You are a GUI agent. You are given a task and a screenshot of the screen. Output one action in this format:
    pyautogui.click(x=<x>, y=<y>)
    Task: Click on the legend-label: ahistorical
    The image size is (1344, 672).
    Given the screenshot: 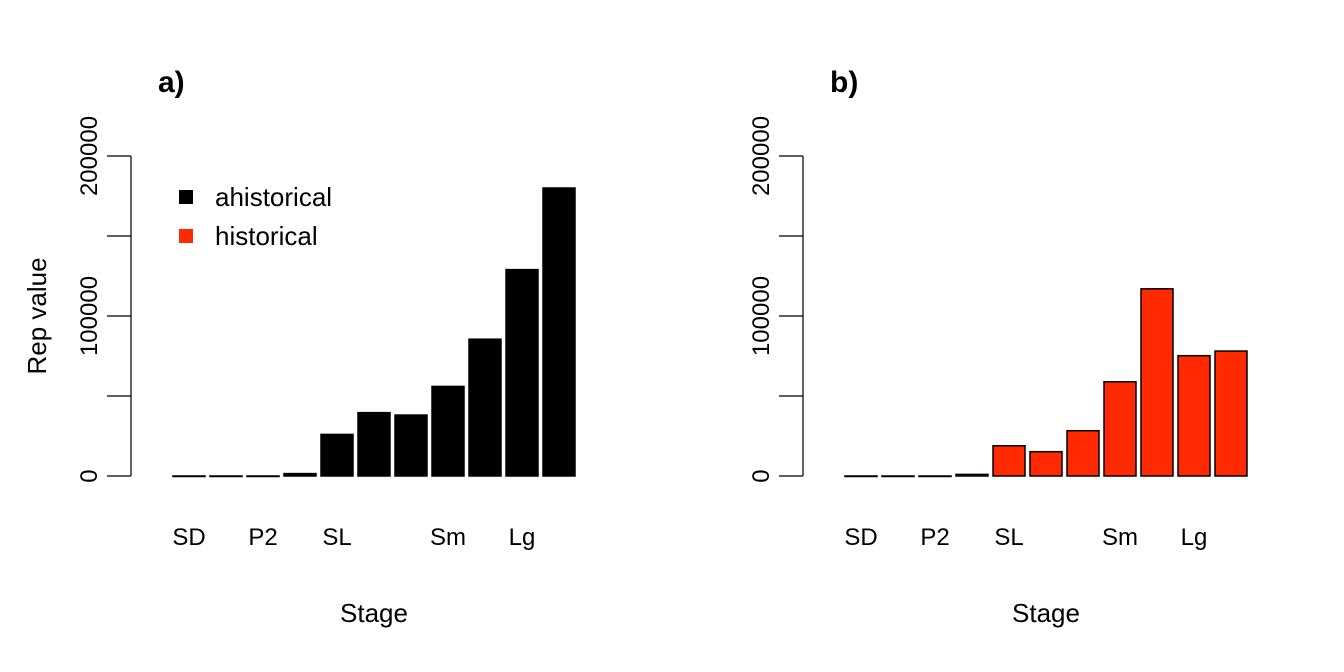 What is the action you would take?
    pyautogui.click(x=273, y=197)
    